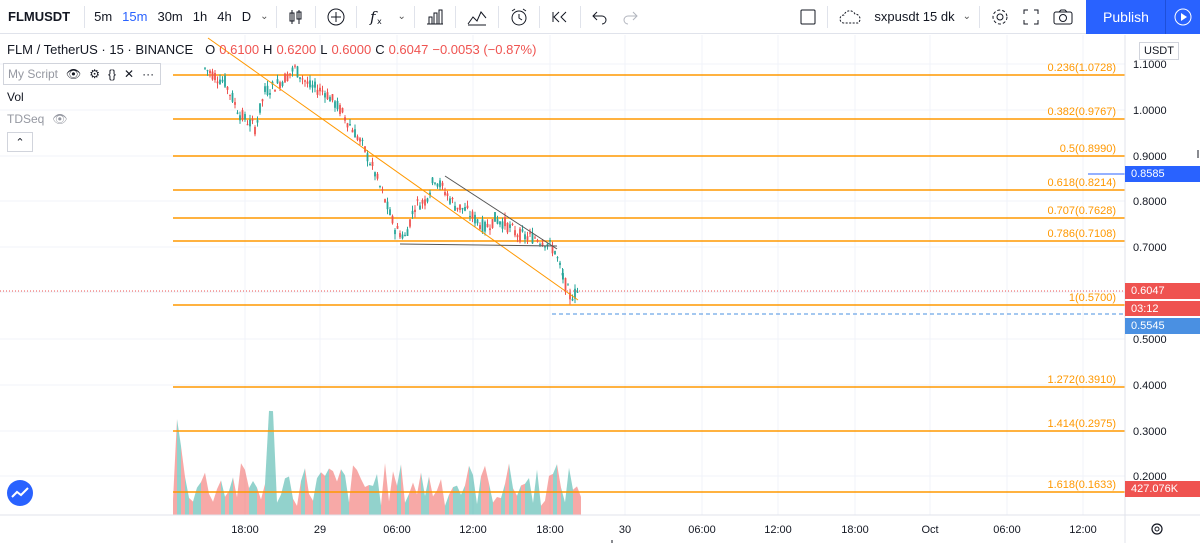 Image resolution: width=1200 pixels, height=543 pixels. I want to click on hidden-eye-icon: 👁, so click(60, 119).